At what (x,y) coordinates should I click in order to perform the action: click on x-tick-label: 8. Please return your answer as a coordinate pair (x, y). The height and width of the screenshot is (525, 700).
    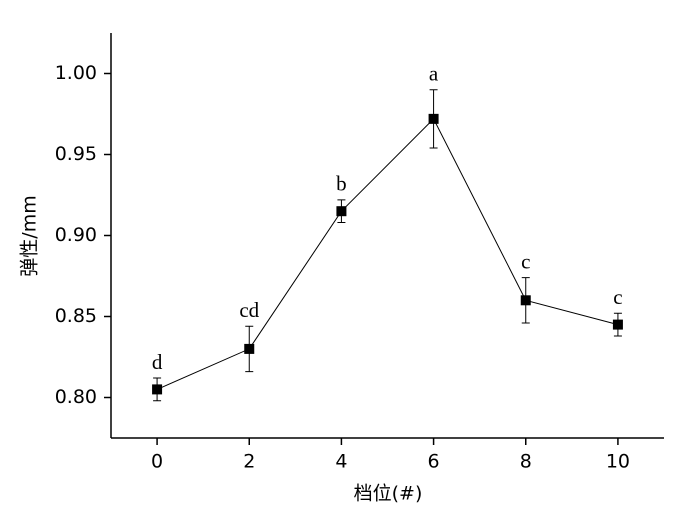
    Looking at the image, I should click on (526, 462).